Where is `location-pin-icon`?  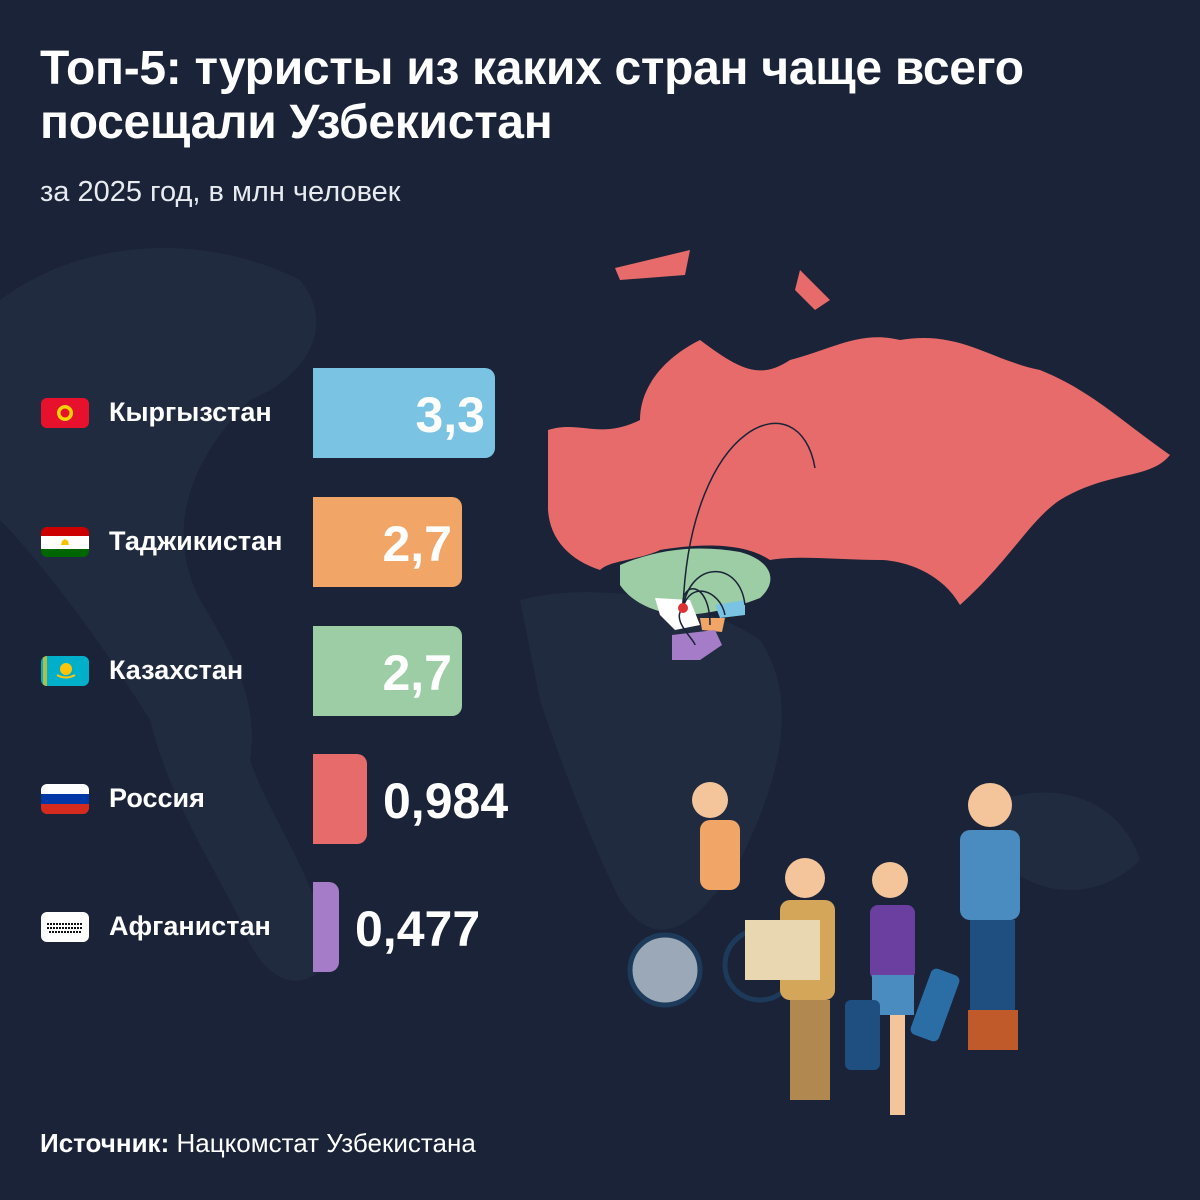 location-pin-icon is located at coordinates (683, 608).